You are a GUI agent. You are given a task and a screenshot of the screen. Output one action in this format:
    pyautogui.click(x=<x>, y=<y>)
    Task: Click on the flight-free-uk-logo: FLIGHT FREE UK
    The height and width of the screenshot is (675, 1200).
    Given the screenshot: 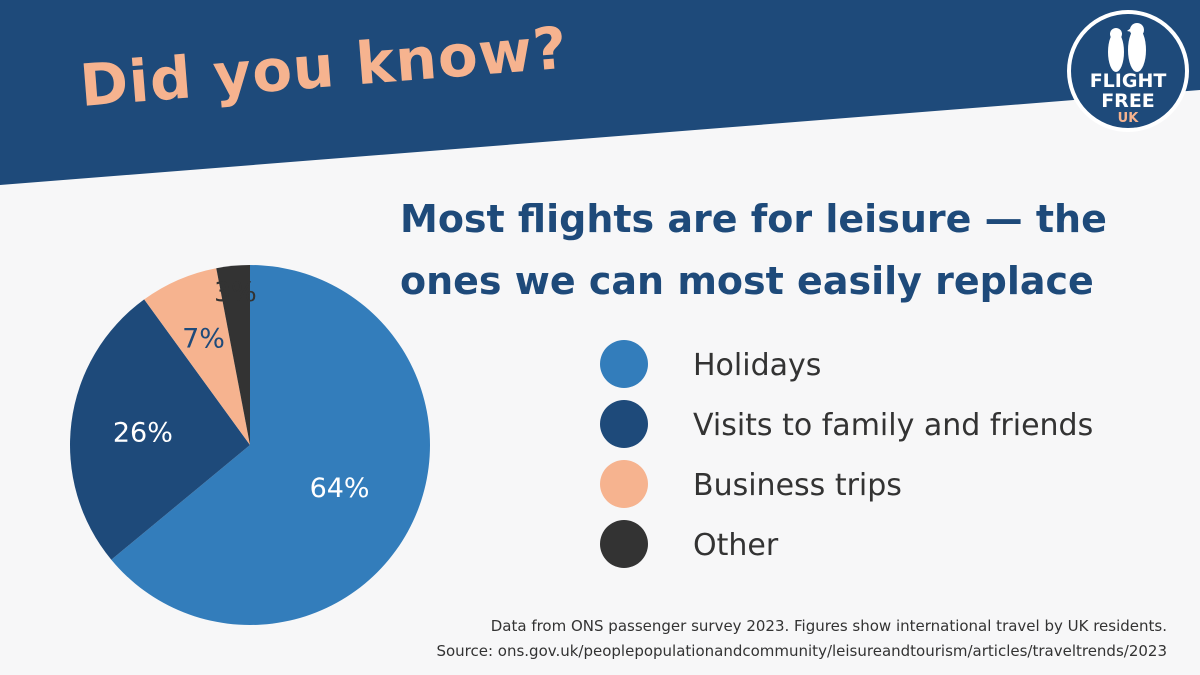 What is the action you would take?
    pyautogui.click(x=1128, y=71)
    